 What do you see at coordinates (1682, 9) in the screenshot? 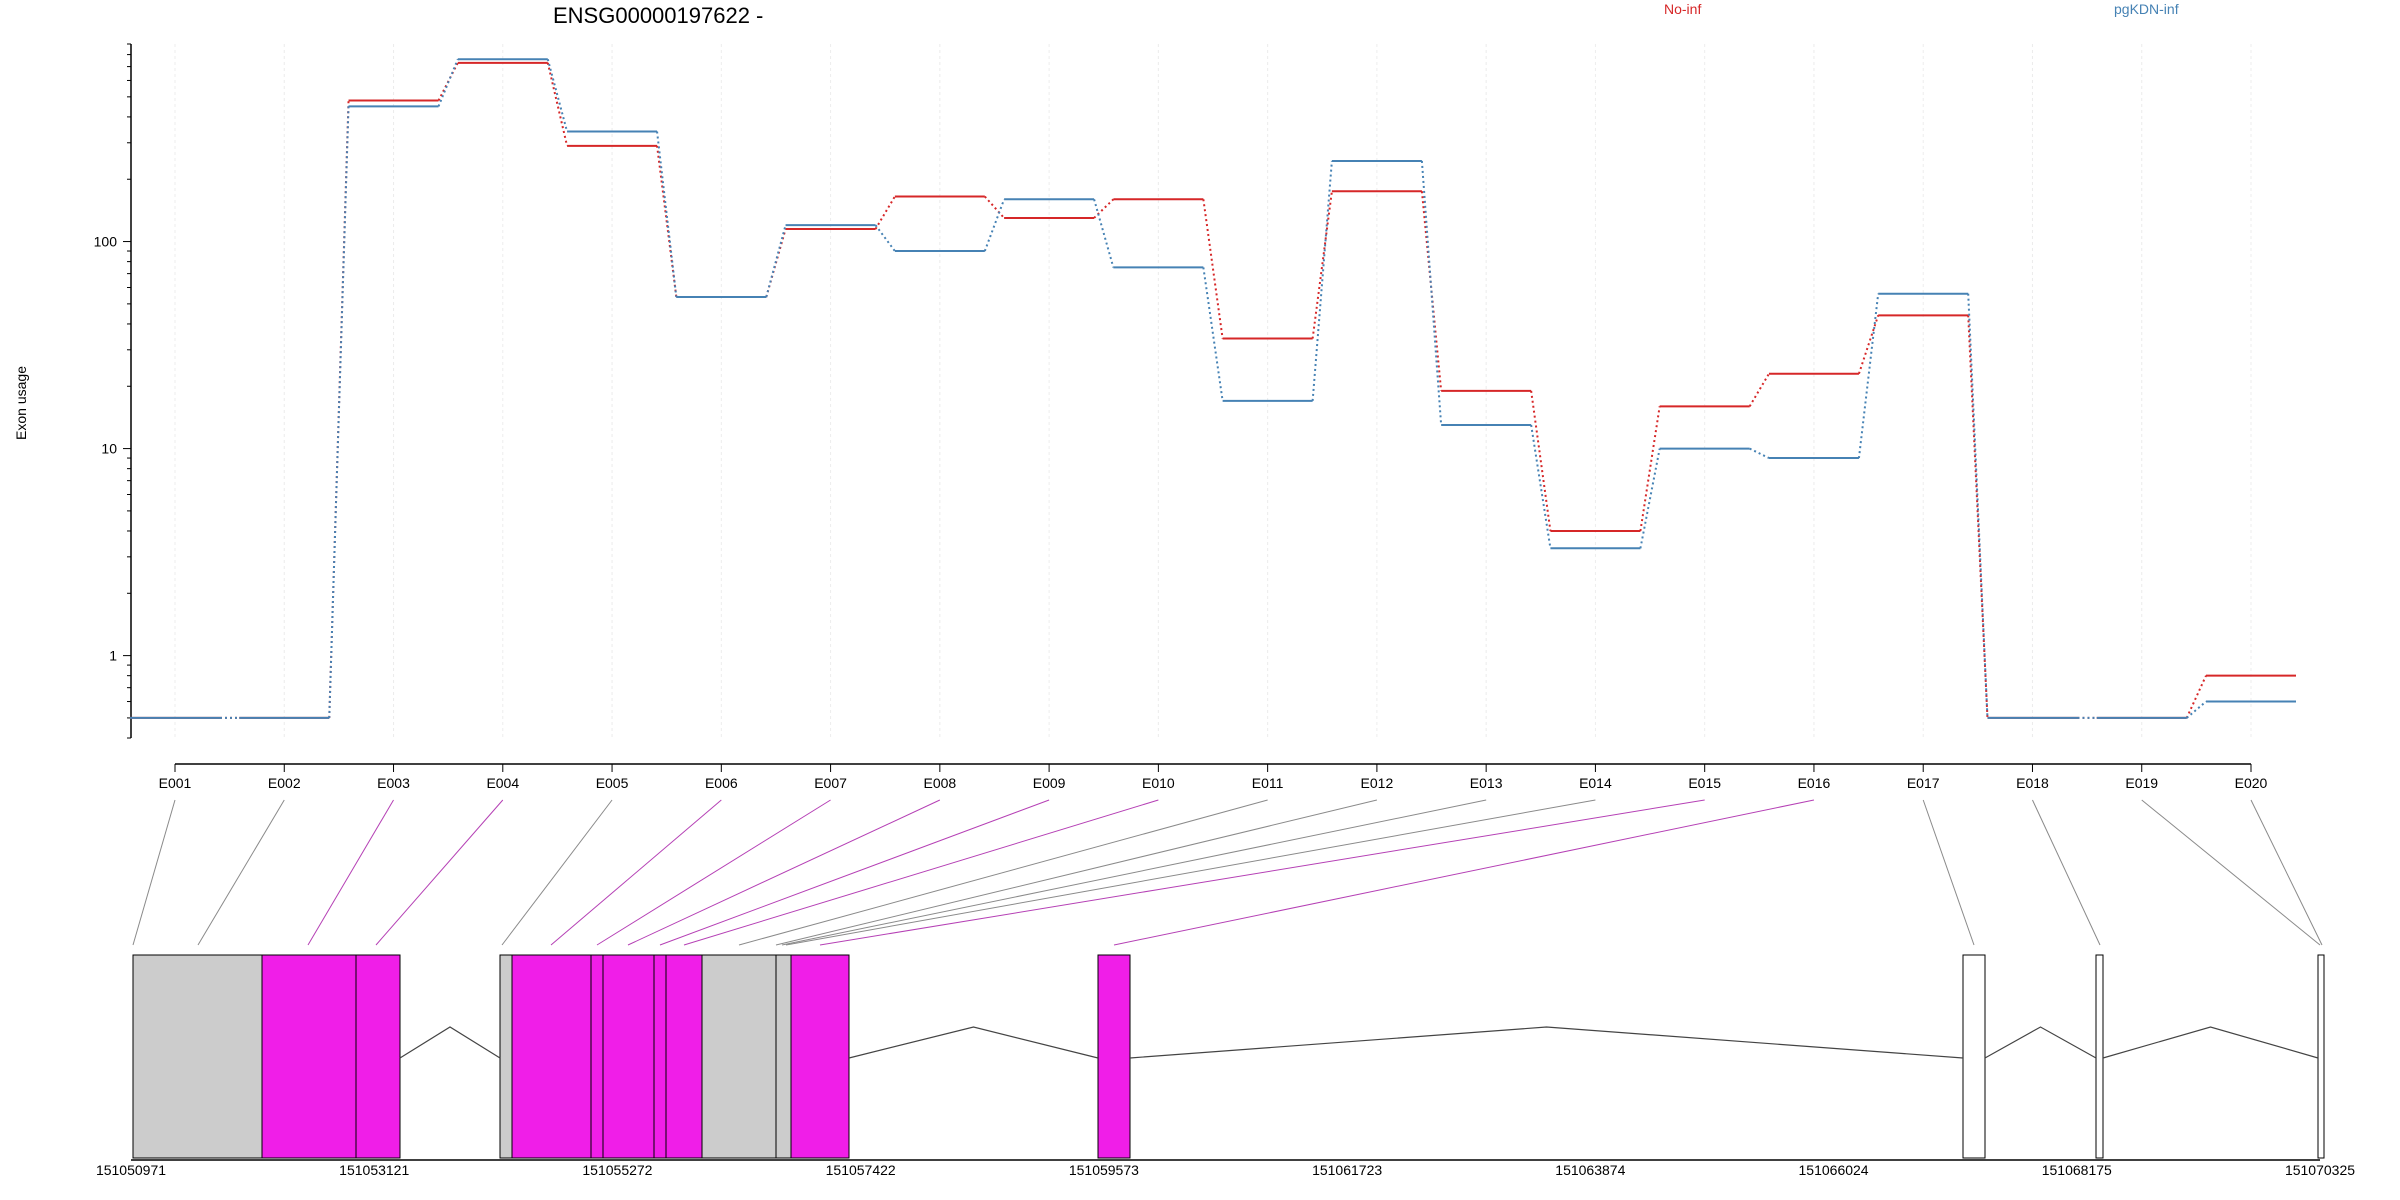
I see `legend-entry-no-inf: No-inf` at bounding box center [1682, 9].